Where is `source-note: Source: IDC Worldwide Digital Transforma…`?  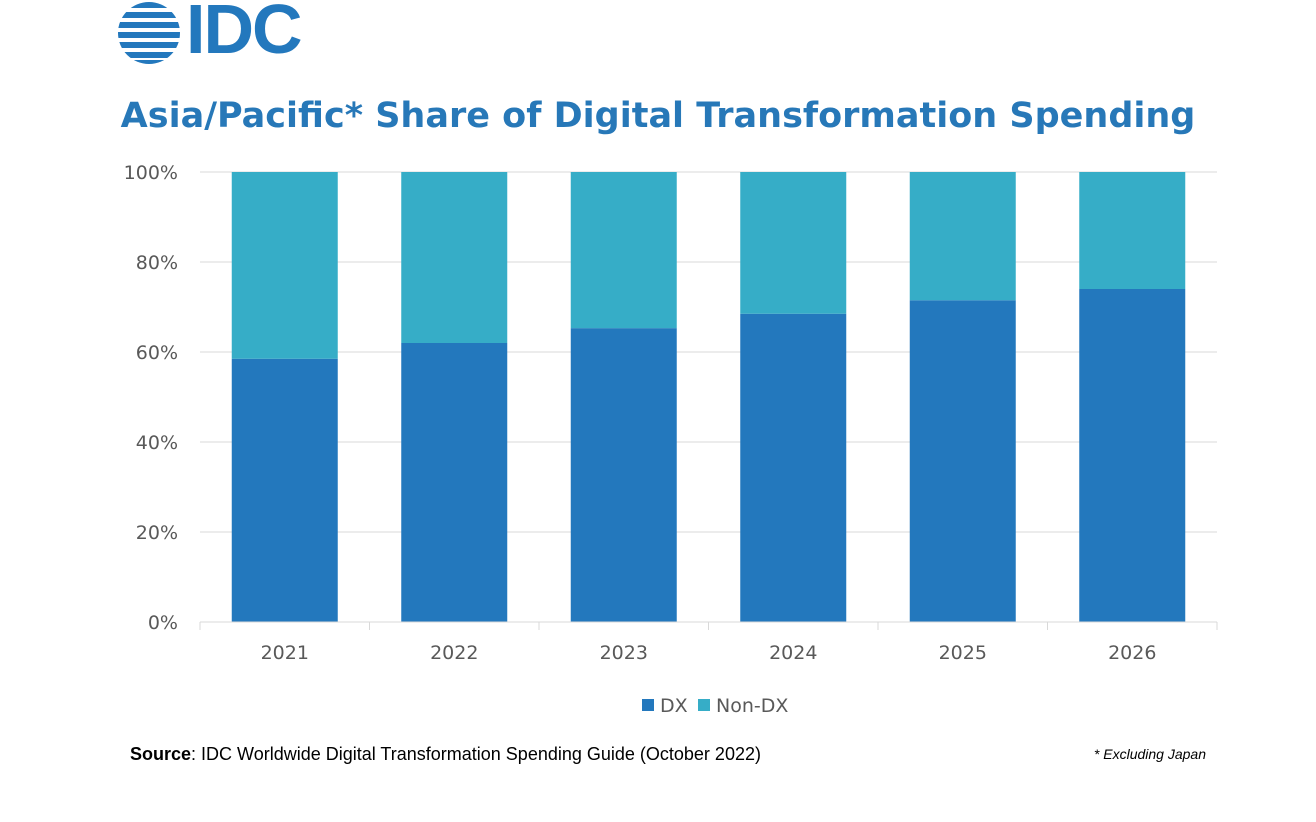
source-note: Source: IDC Worldwide Digital Transforma… is located at coordinates (445, 754).